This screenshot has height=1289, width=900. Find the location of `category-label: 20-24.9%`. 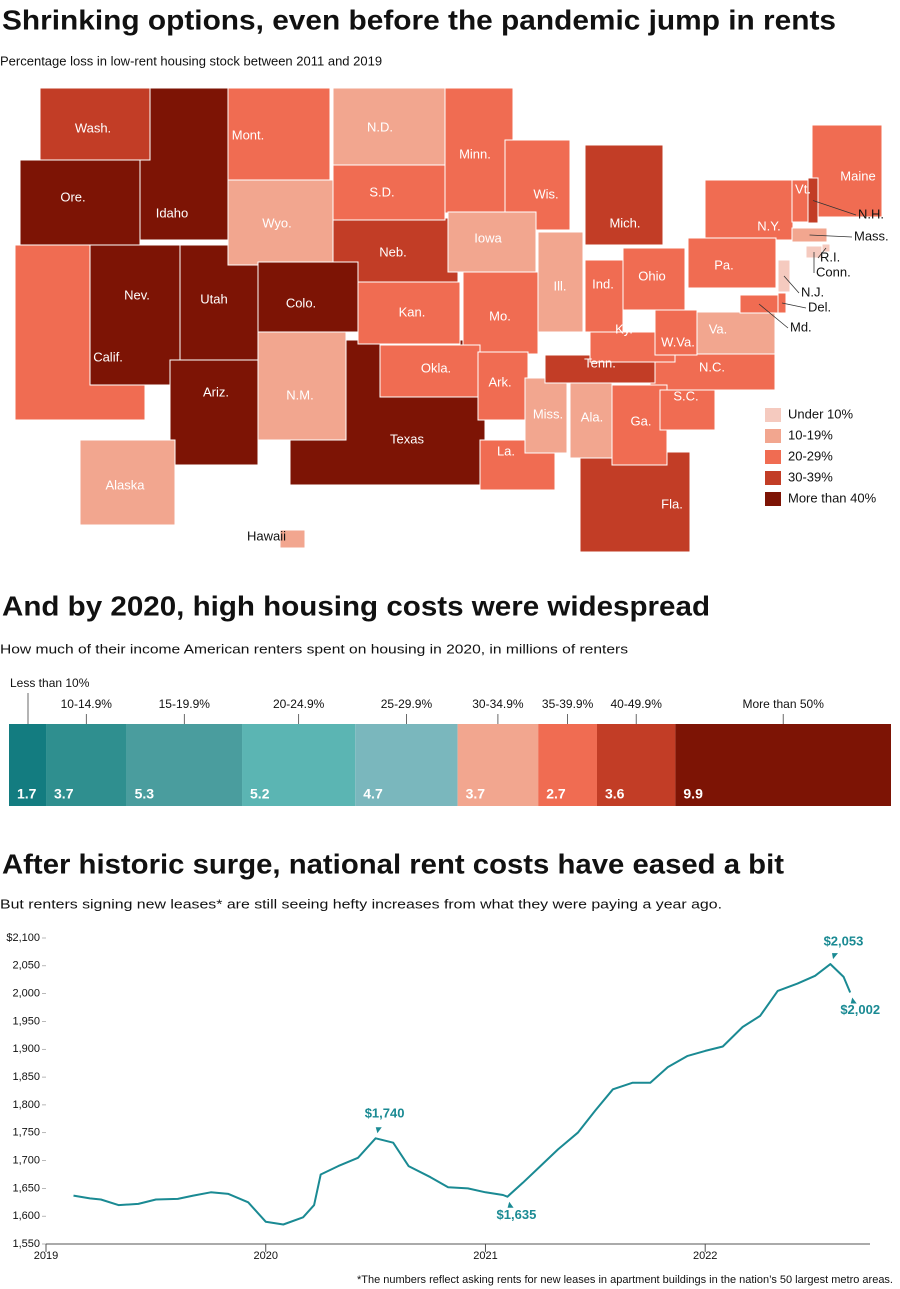

category-label: 20-24.9% is located at coordinates (299, 704).